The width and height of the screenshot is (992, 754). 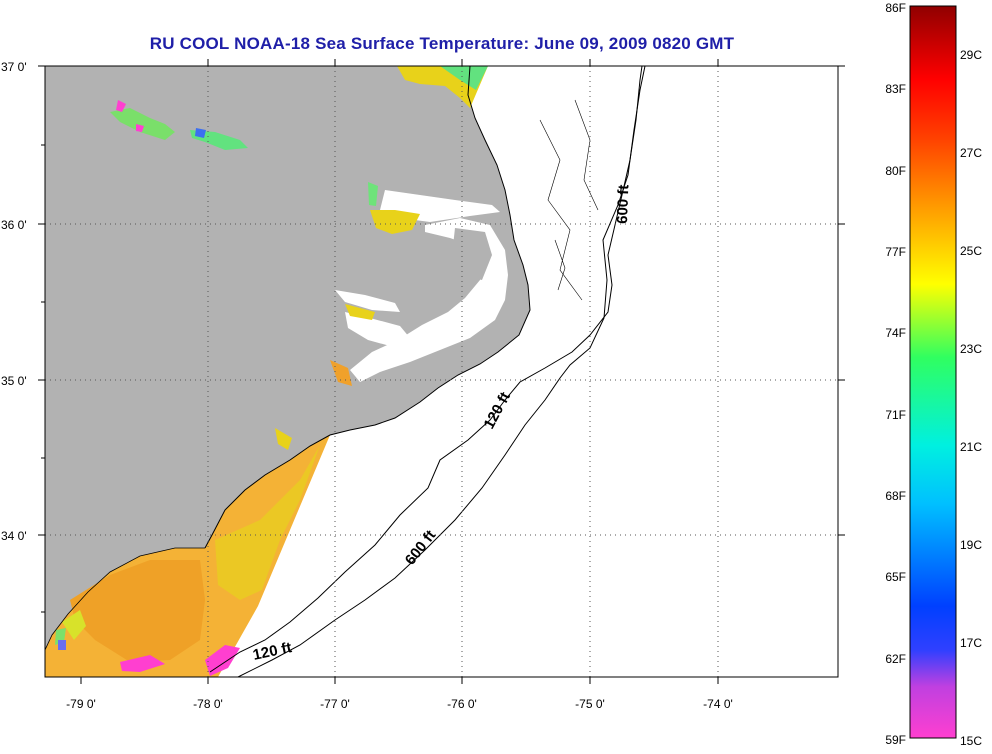 I want to click on lon-label-76: -76 0', so click(x=462, y=704).